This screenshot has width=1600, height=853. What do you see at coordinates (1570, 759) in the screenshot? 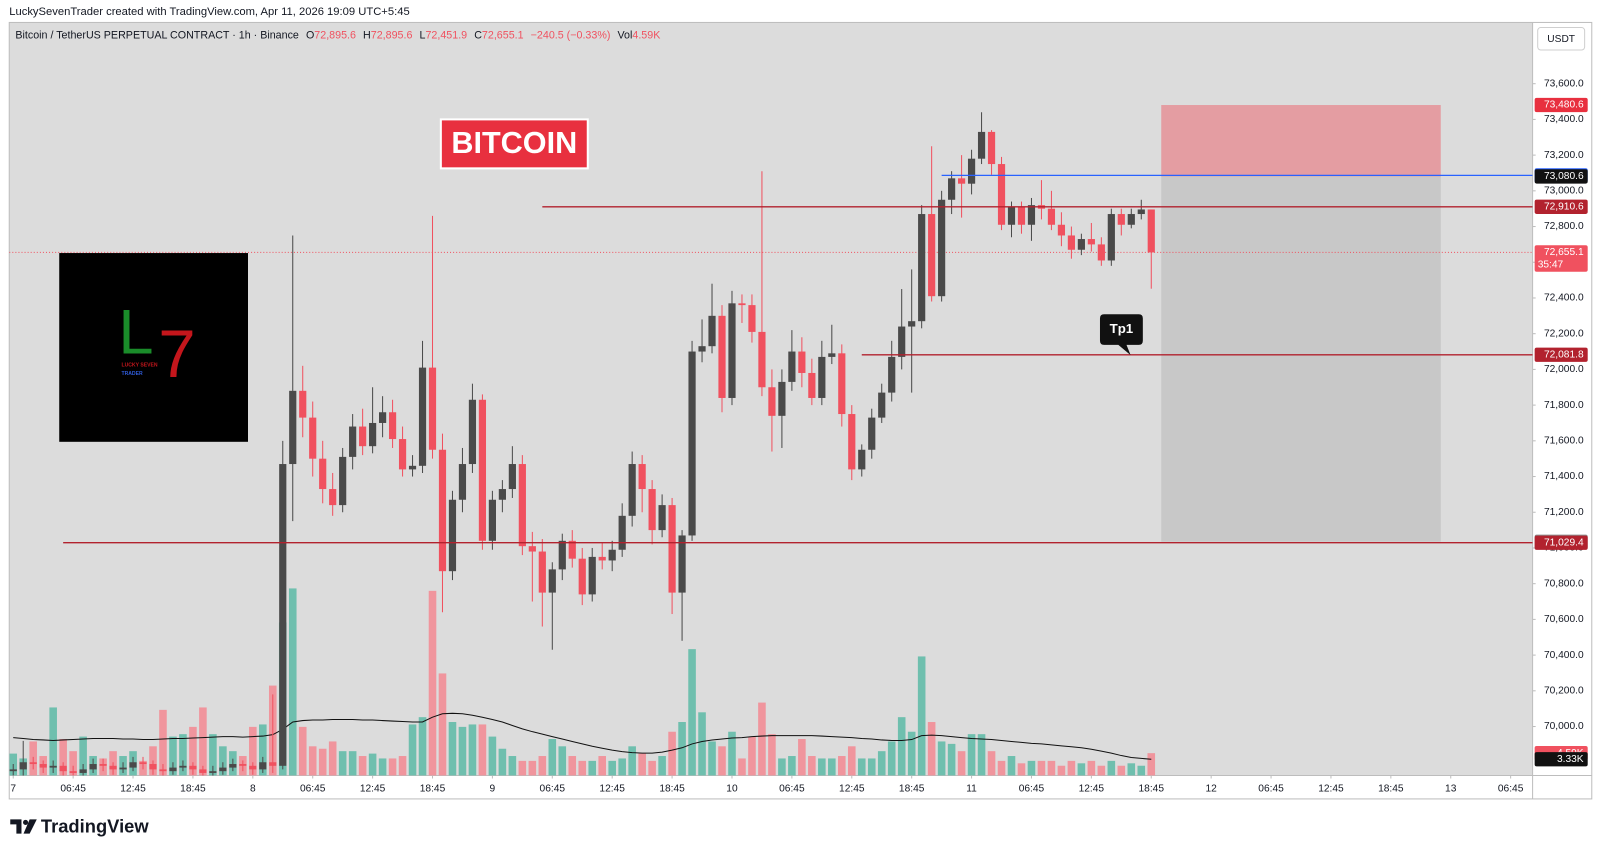
I see `price-badge-label: 3.33K` at bounding box center [1570, 759].